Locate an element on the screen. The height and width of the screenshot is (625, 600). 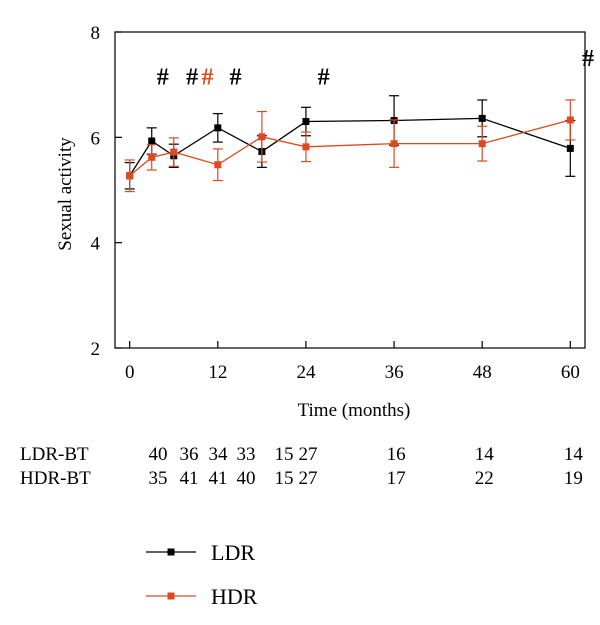
x-tick-label: 36 is located at coordinates (394, 372).